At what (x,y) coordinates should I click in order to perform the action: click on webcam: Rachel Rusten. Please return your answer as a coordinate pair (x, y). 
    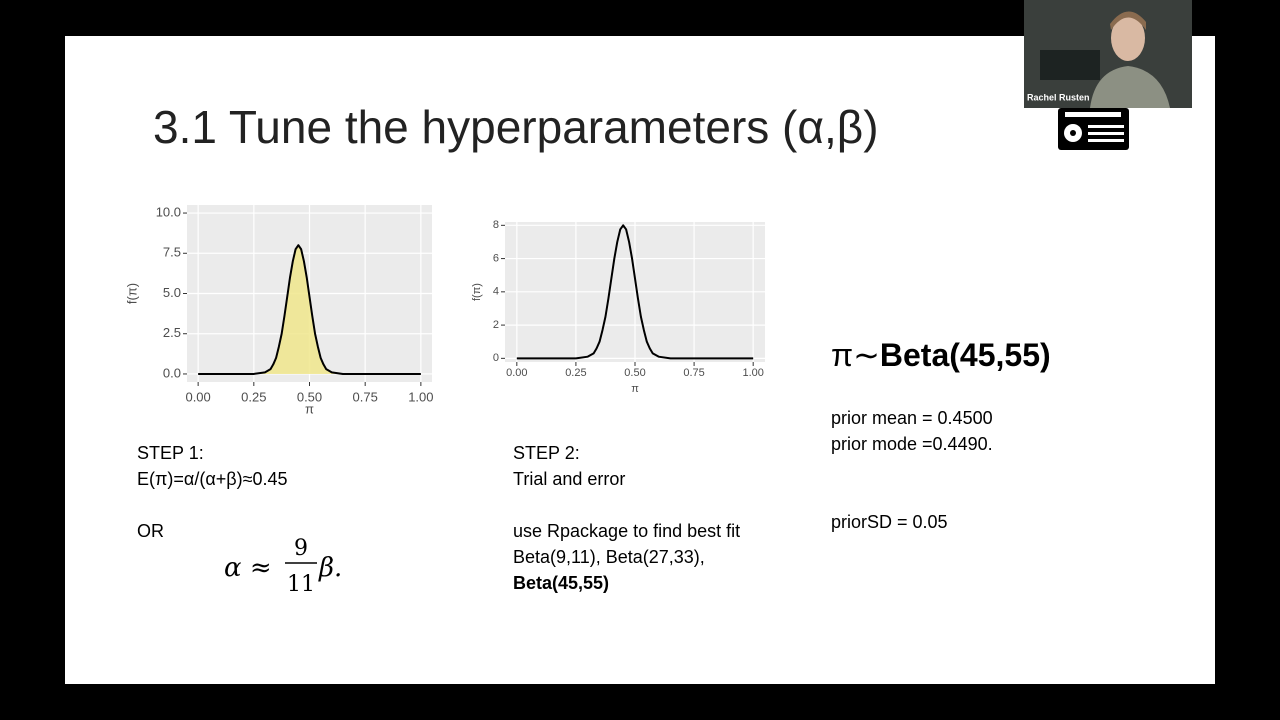
    Looking at the image, I should click on (1108, 54).